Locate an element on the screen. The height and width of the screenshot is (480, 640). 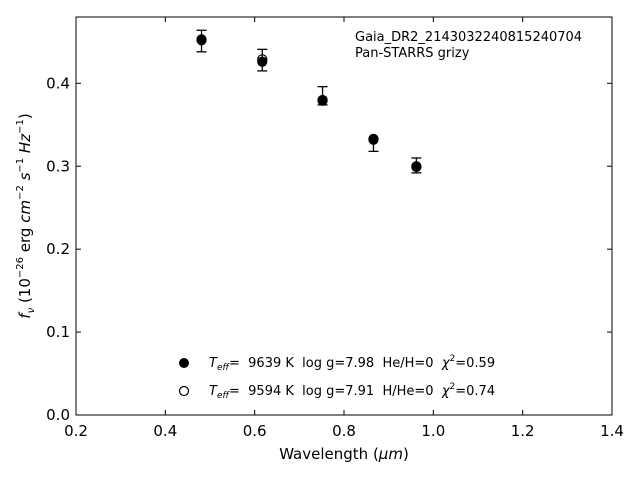
x-tick-label: 0.2 is located at coordinates (76, 431).